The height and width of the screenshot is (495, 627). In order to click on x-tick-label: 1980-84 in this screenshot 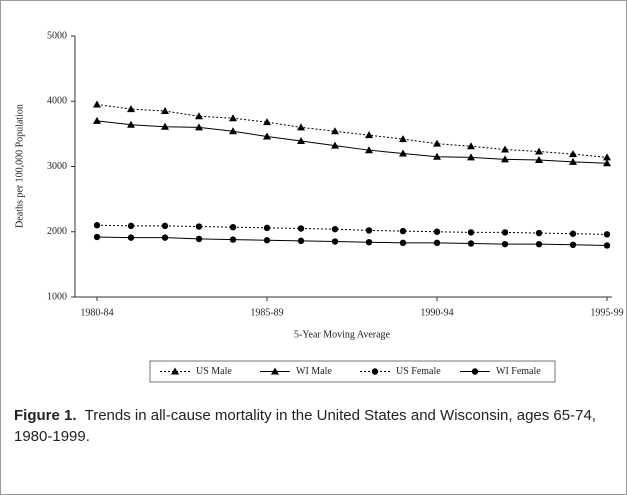, I will do `click(96, 312)`.